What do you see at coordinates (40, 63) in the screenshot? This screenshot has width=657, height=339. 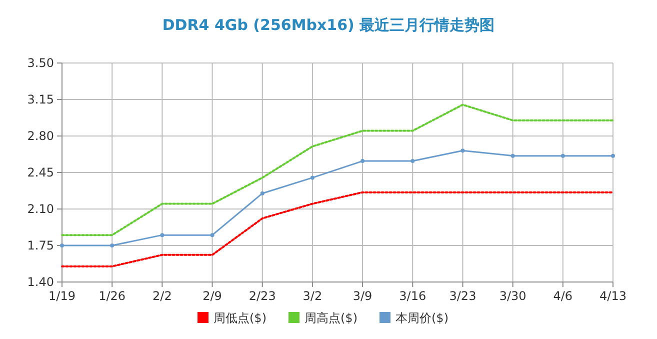 I see `y-tick-label: 3.50` at bounding box center [40, 63].